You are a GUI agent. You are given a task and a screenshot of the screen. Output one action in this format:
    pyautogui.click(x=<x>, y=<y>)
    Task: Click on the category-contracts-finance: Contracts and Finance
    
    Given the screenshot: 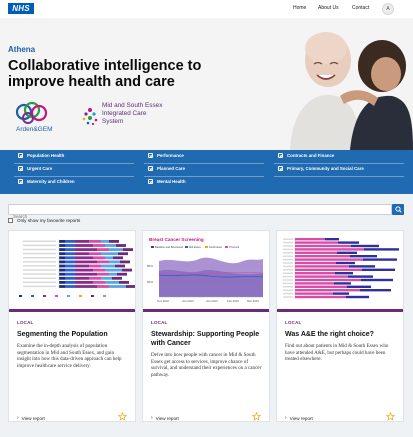 What is the action you would take?
    pyautogui.click(x=306, y=155)
    